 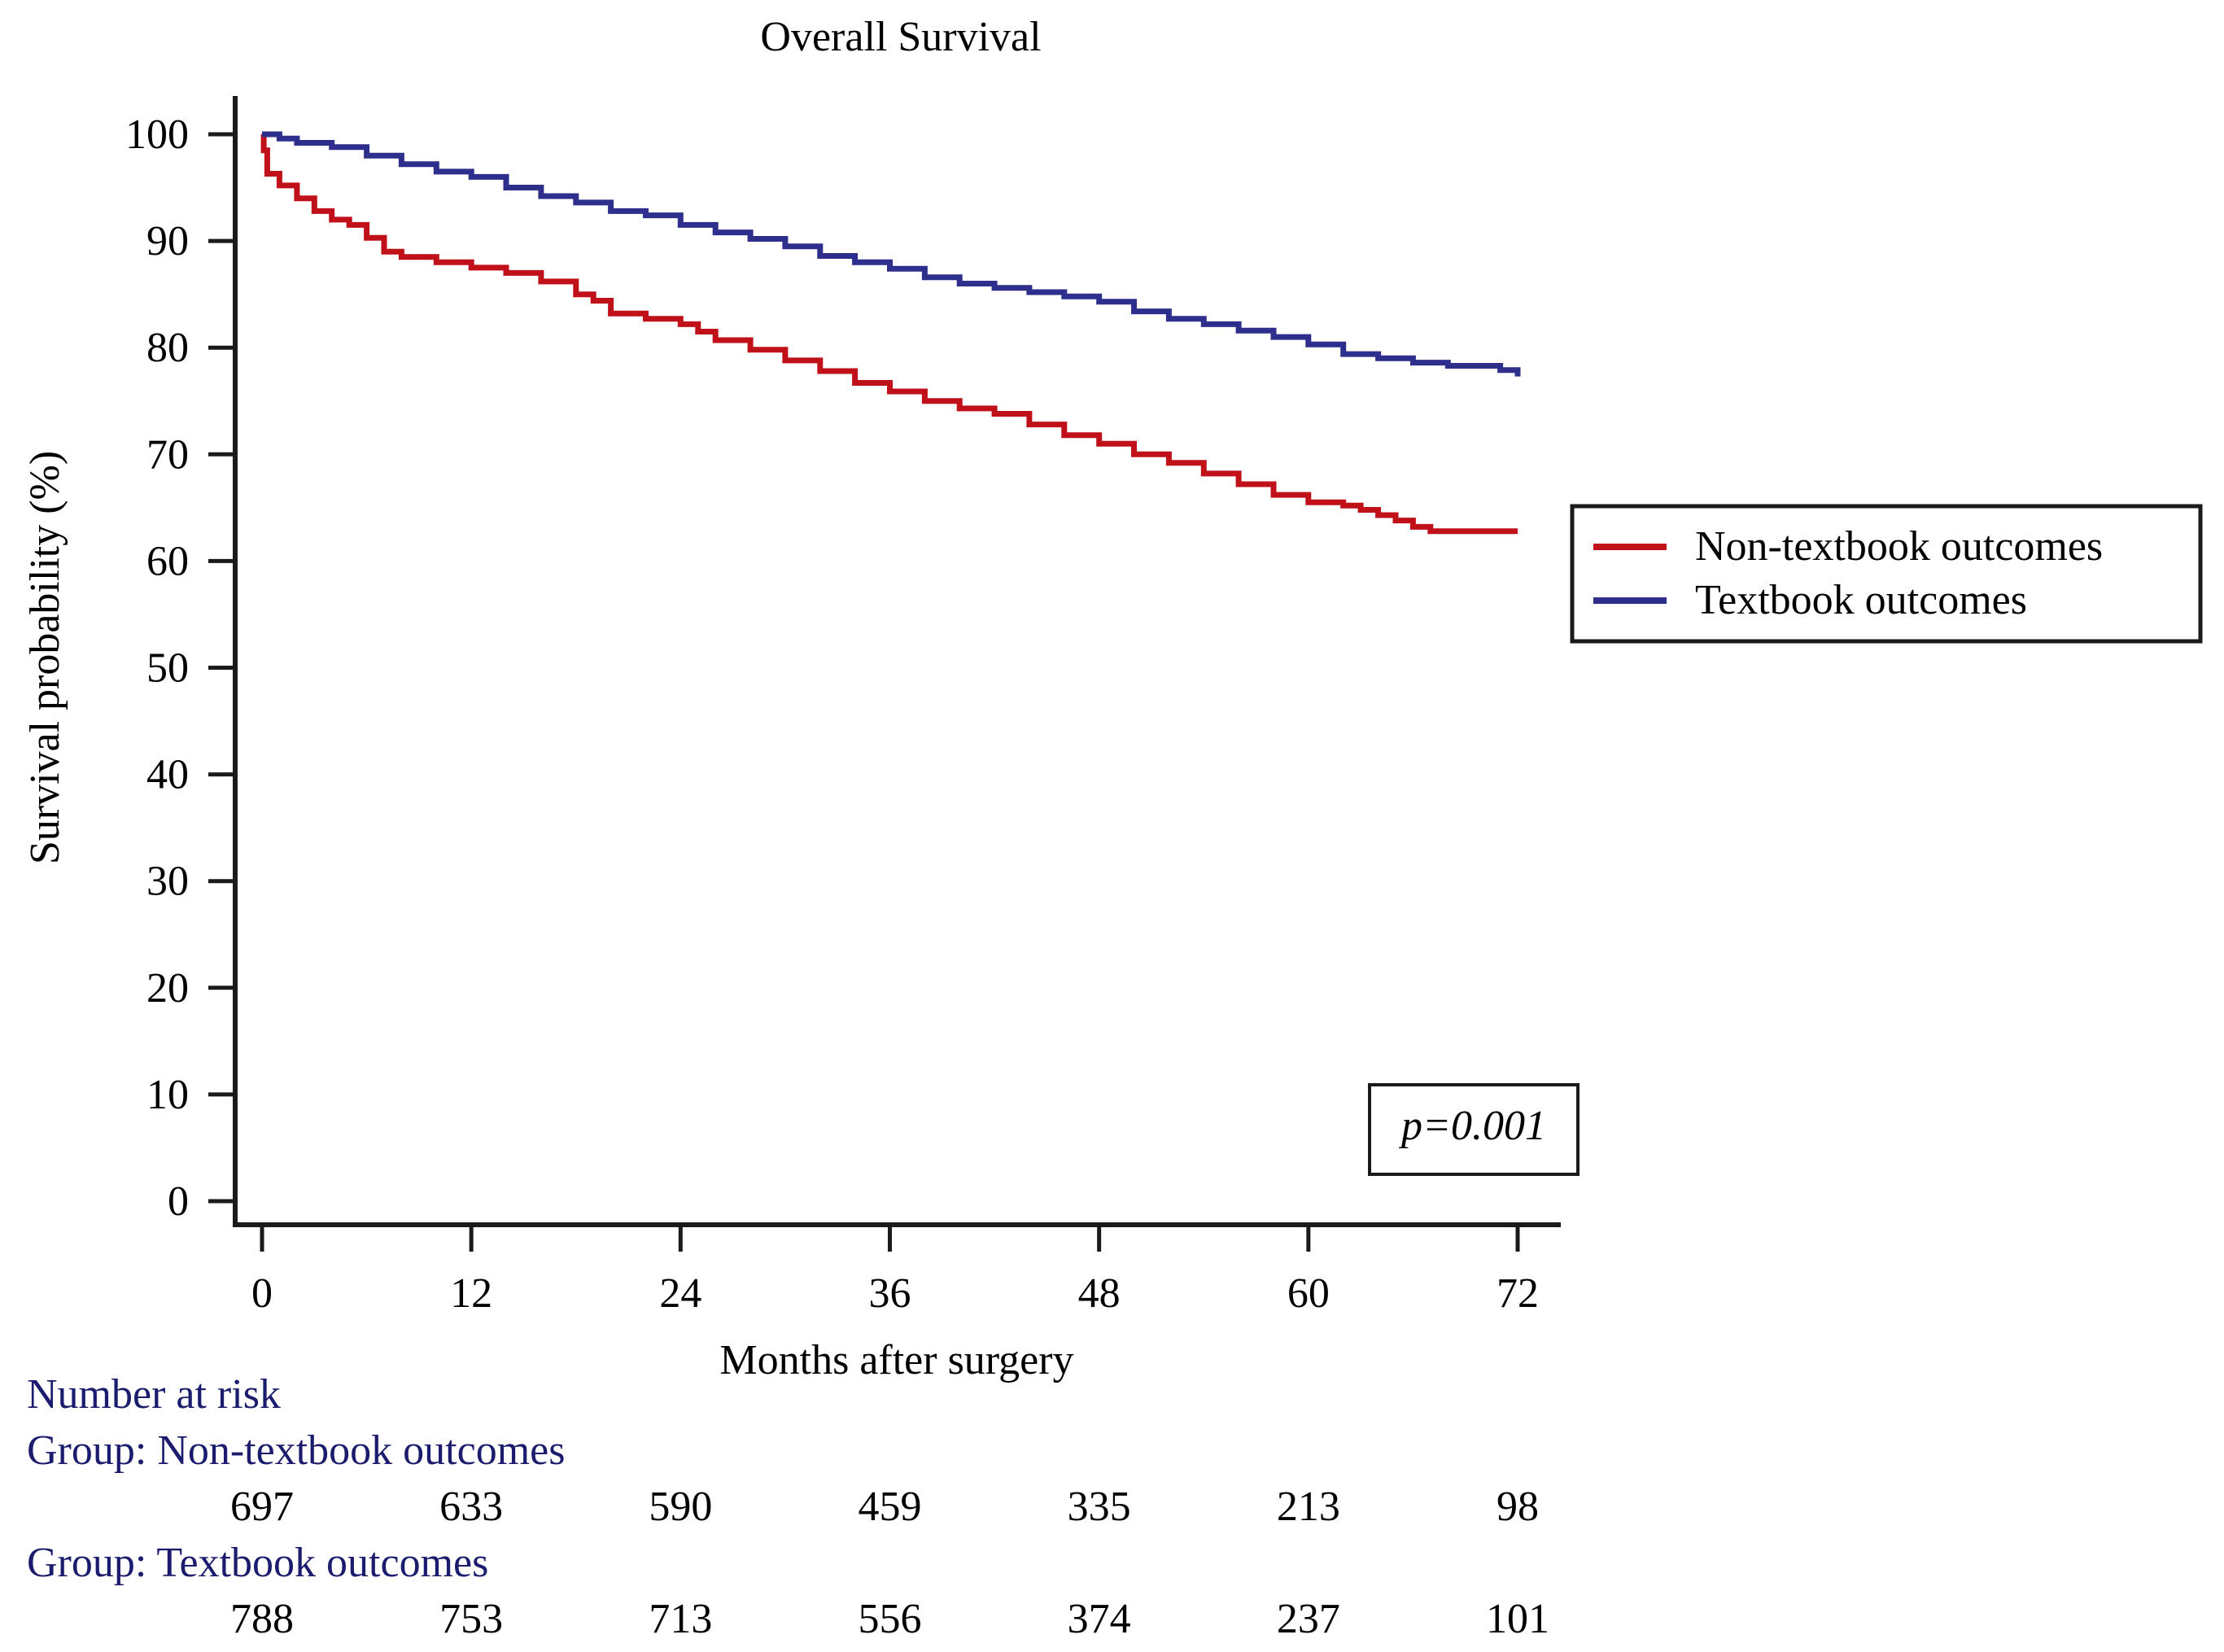 I want to click on x-tick-label: 72, so click(x=1518, y=1293).